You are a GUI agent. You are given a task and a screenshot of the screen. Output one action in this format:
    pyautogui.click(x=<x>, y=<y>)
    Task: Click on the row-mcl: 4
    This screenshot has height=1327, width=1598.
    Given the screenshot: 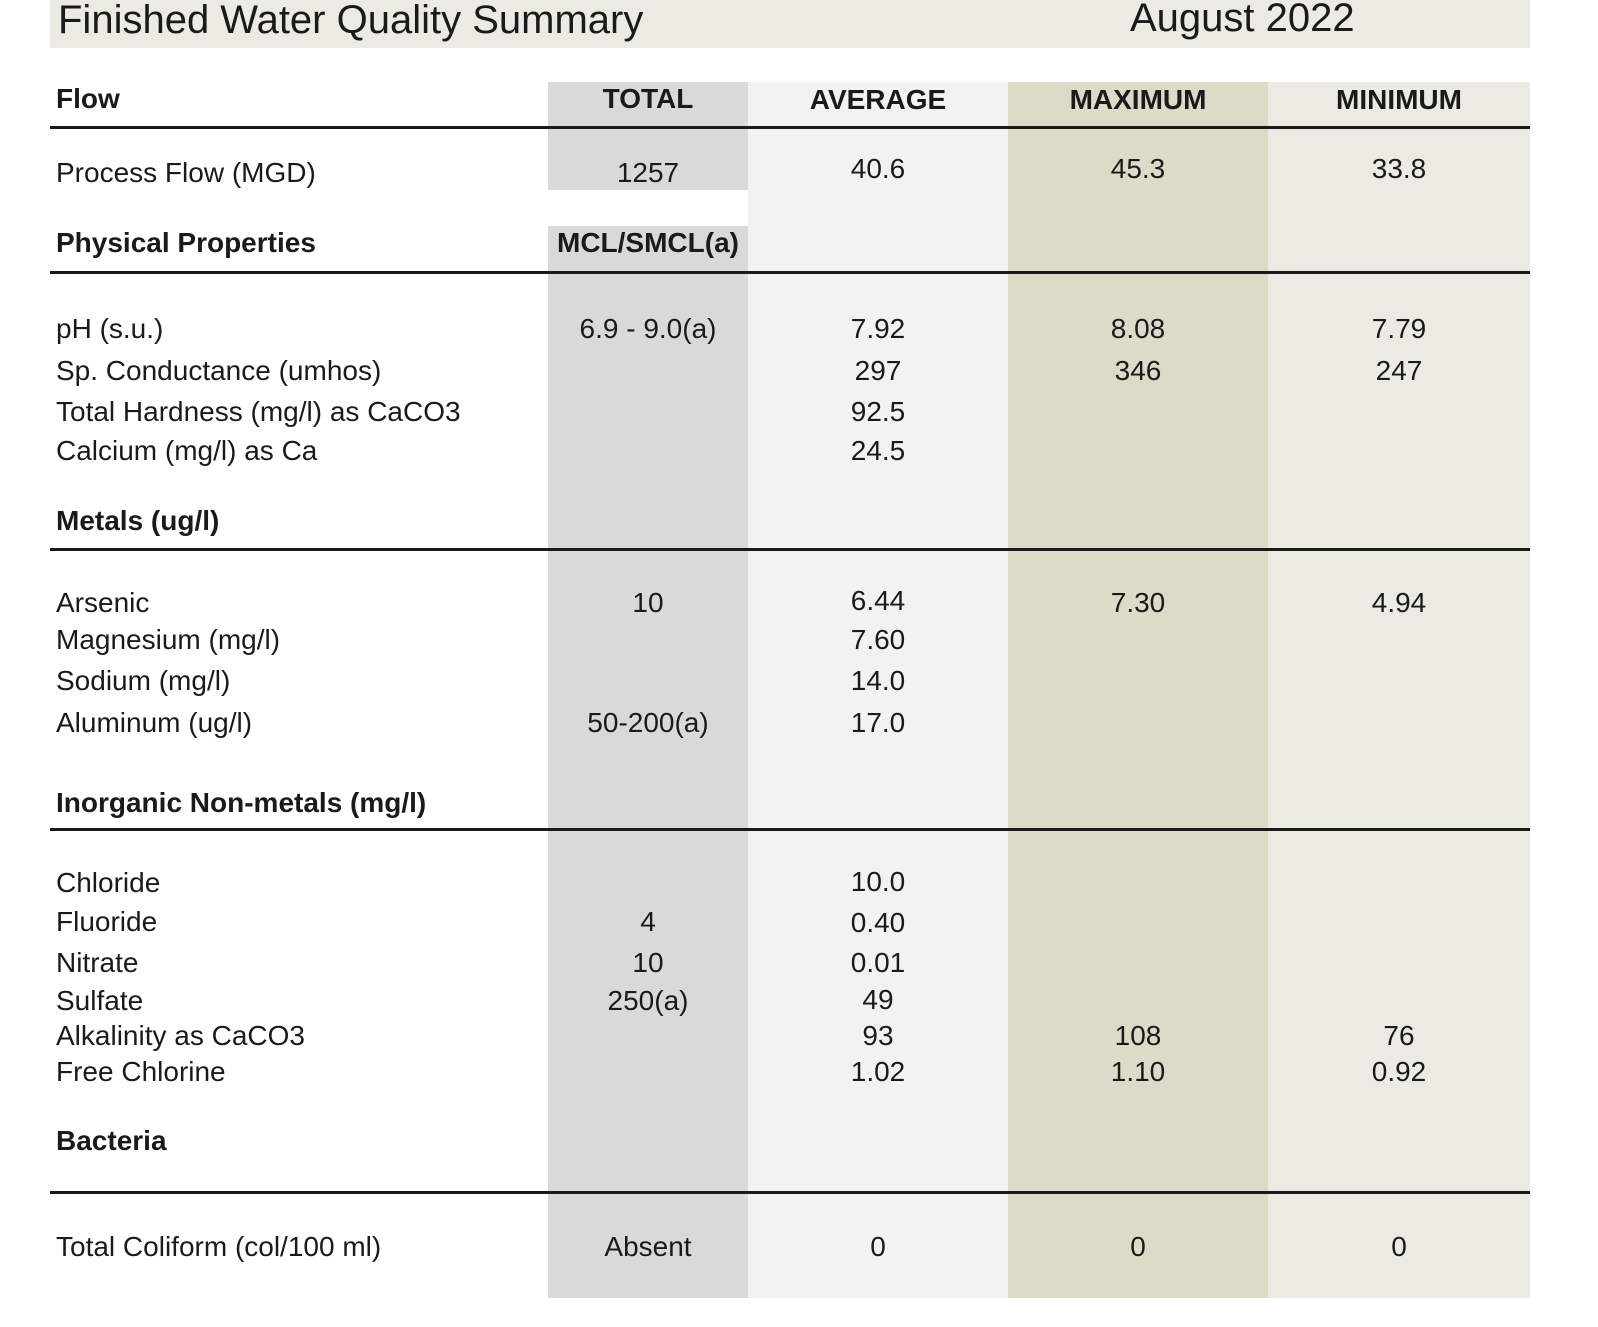 What is the action you would take?
    pyautogui.click(x=648, y=921)
    